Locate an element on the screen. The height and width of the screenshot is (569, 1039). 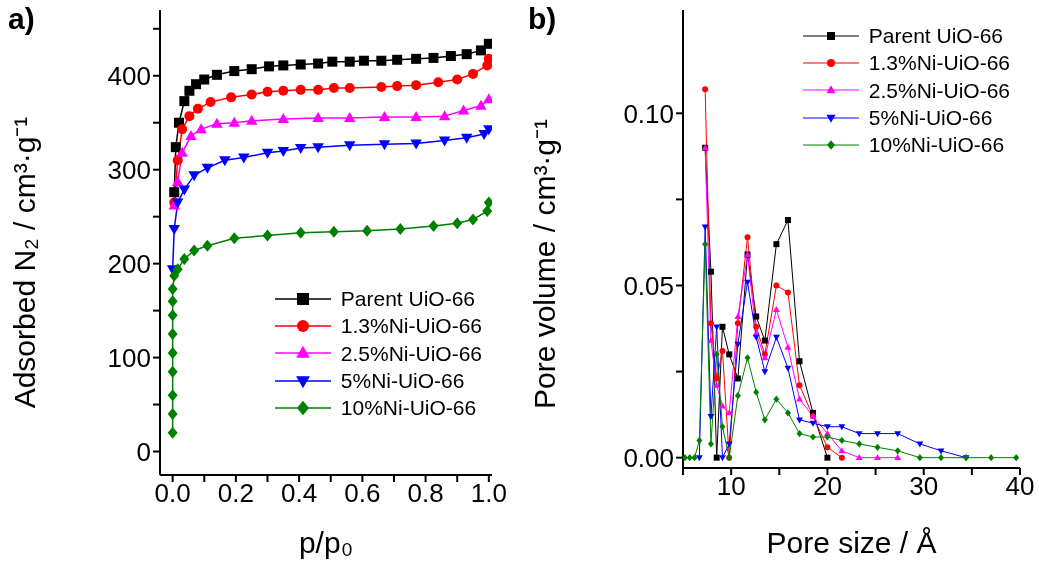
y-tick-label: 0.00 is located at coordinates (648, 457).